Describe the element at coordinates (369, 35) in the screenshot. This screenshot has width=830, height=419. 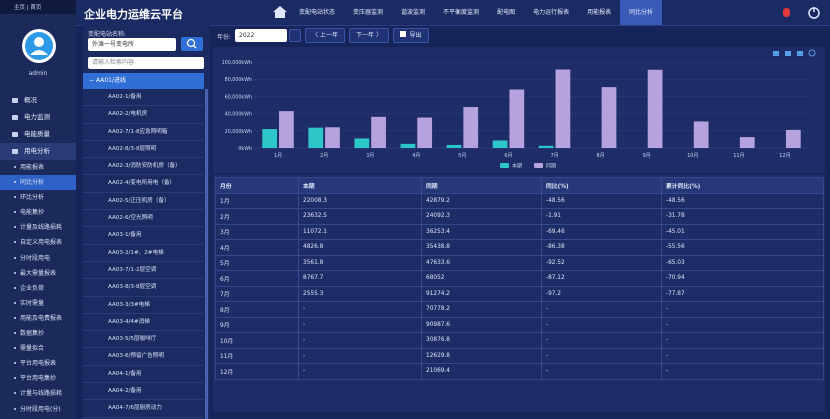
I see `next-year-button: 下一年 〉` at that location.